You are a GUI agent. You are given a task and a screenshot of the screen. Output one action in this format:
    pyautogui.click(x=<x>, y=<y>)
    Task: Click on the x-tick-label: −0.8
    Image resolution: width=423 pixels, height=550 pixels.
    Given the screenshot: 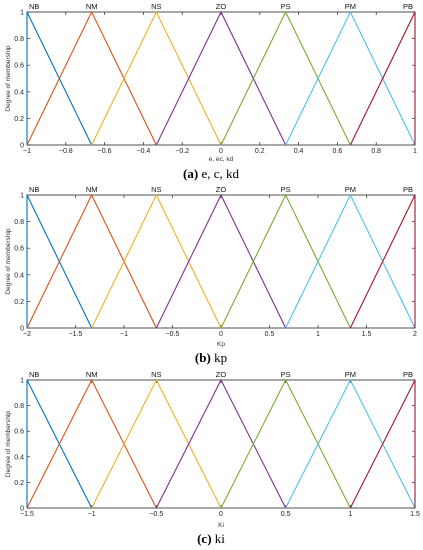 What is the action you would take?
    pyautogui.click(x=66, y=151)
    